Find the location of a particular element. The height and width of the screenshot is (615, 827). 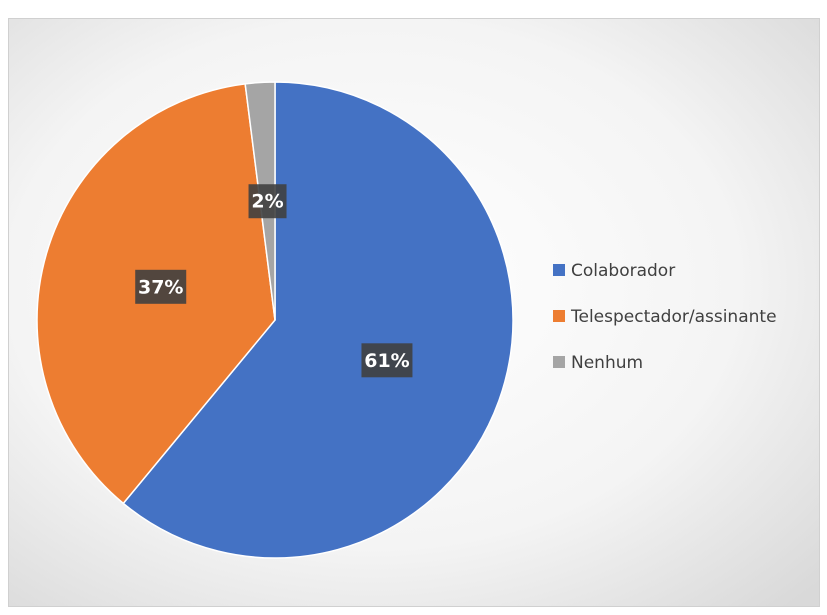

data-label: 37% is located at coordinates (160, 287).